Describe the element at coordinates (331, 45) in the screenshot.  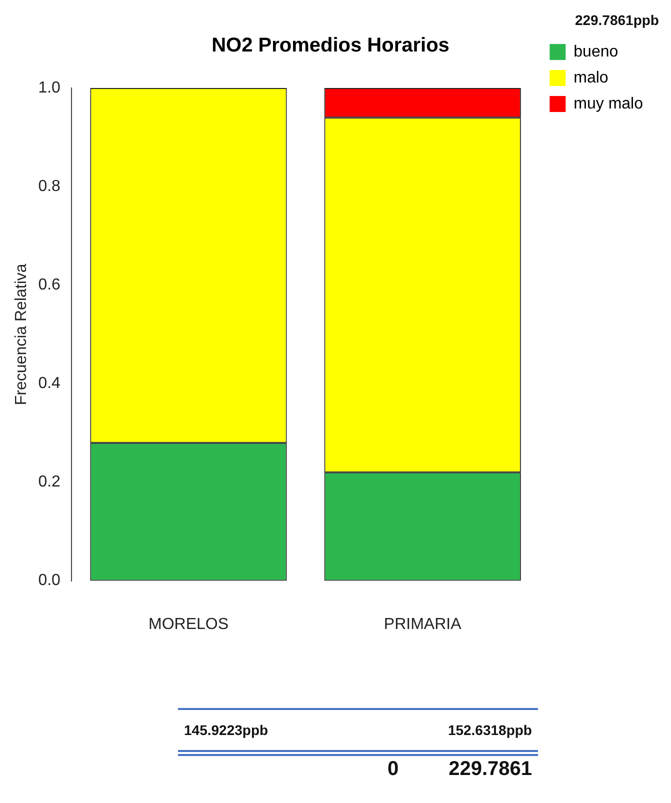
I see `chart-title: NO2 Promedios Horarios` at that location.